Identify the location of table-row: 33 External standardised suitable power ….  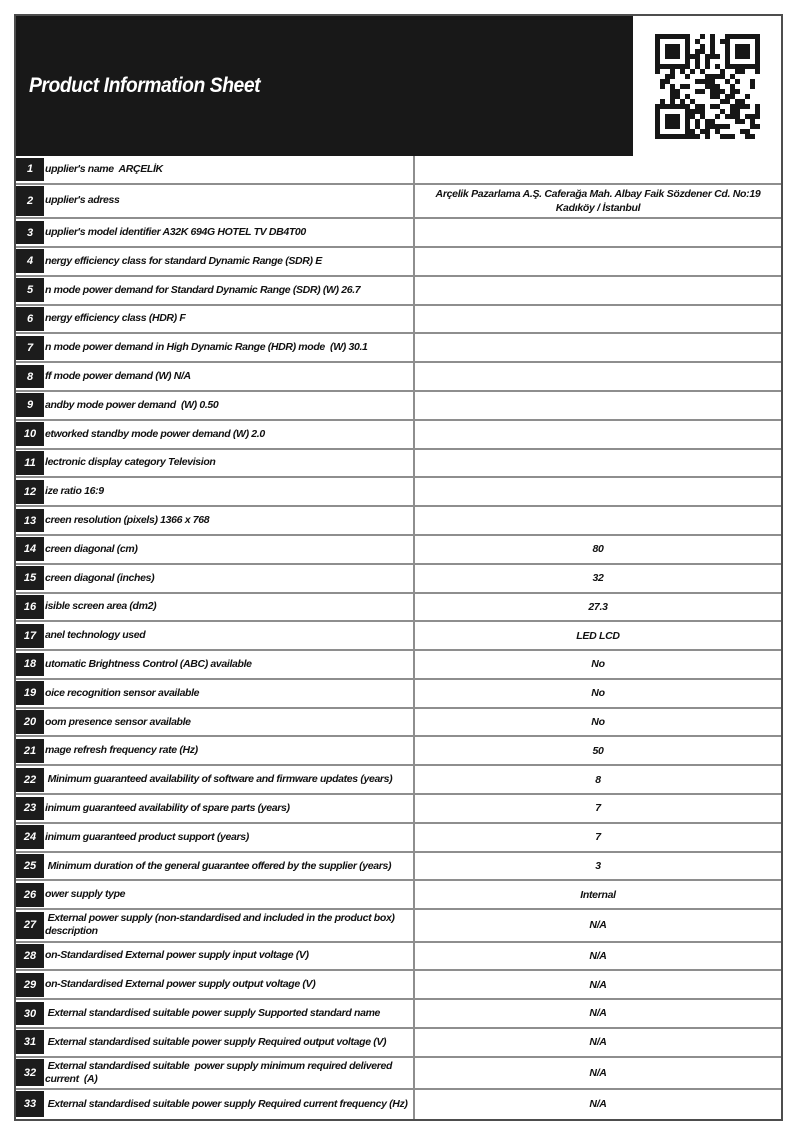
(398, 1104).